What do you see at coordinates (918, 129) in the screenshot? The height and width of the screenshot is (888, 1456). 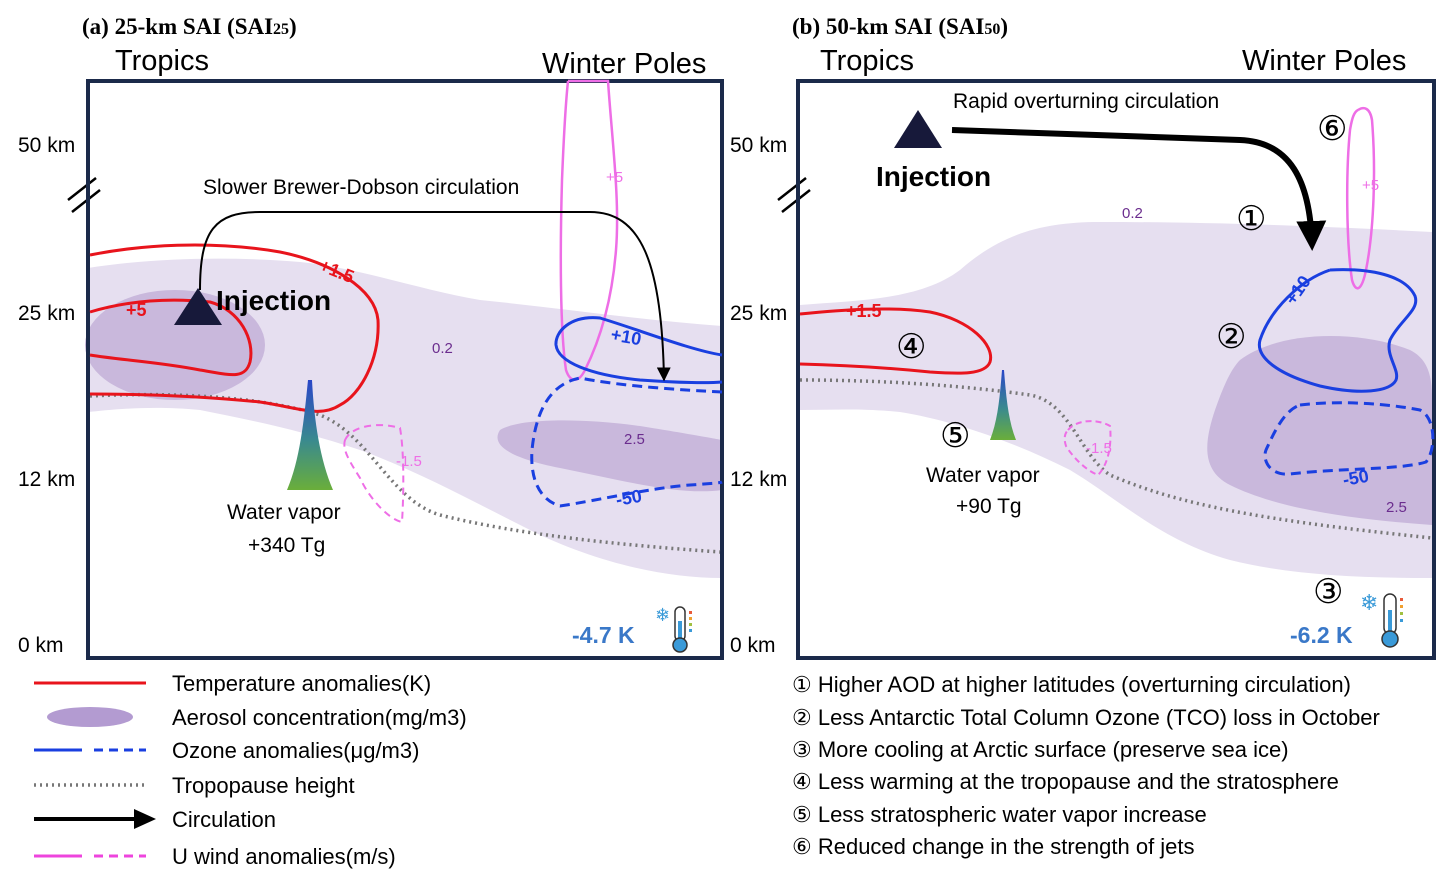 I see `panel-b-injection-triangle` at bounding box center [918, 129].